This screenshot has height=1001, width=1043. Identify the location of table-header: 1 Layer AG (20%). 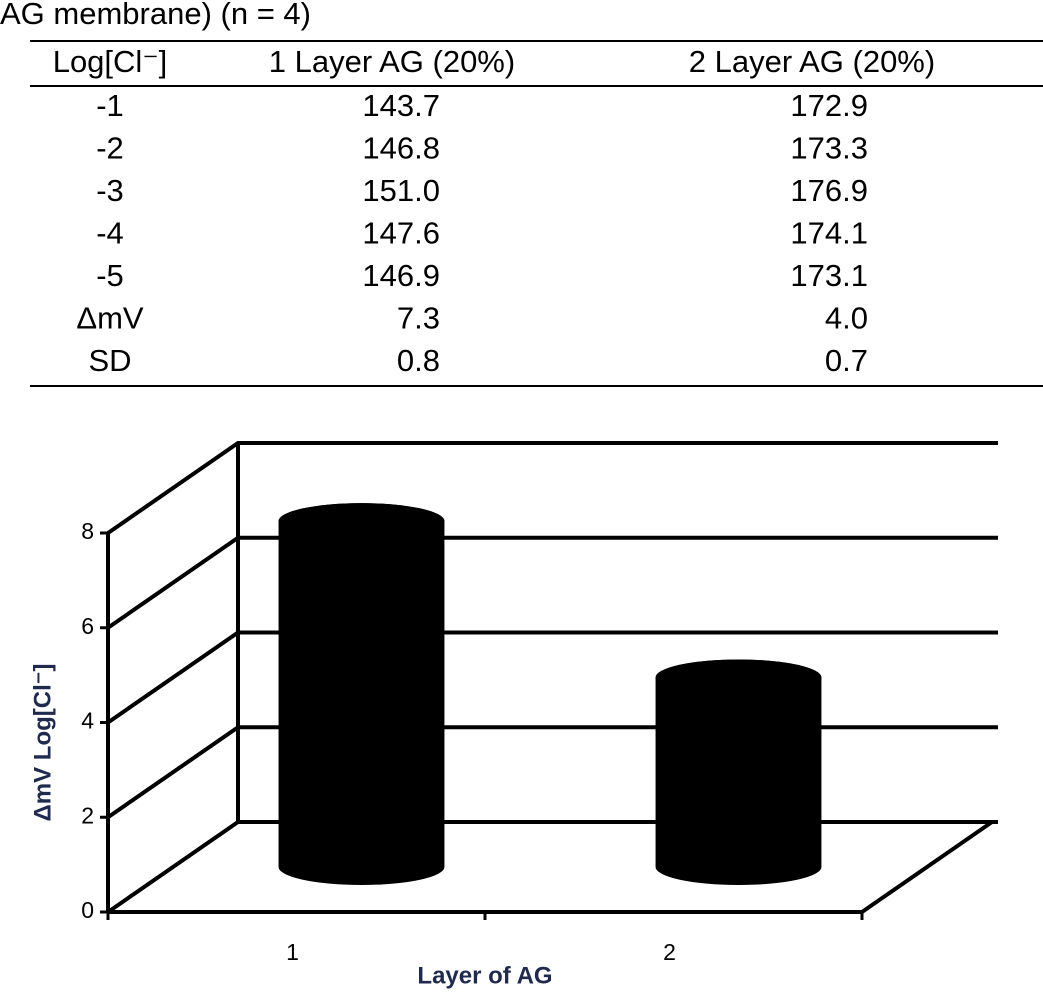
(392, 61).